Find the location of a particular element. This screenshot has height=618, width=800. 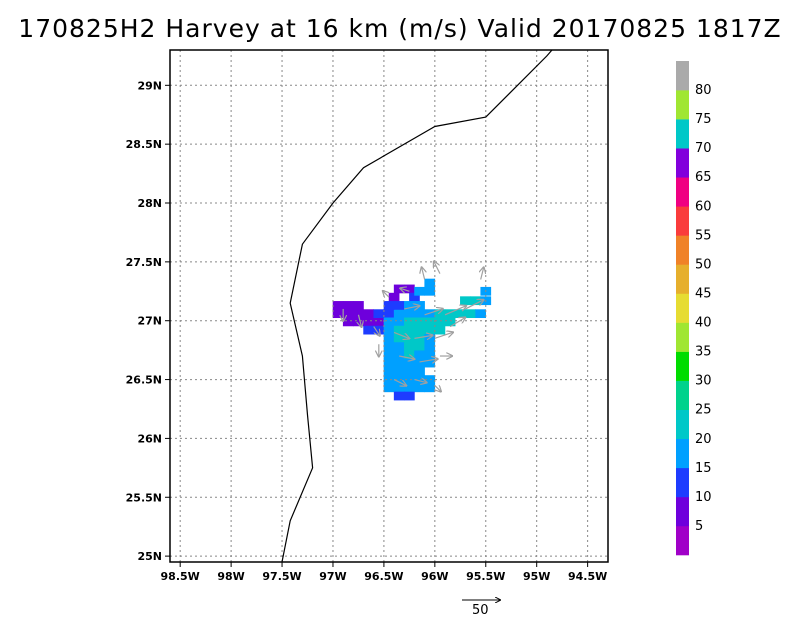

lon-tick-label: 96W is located at coordinates (434, 576).